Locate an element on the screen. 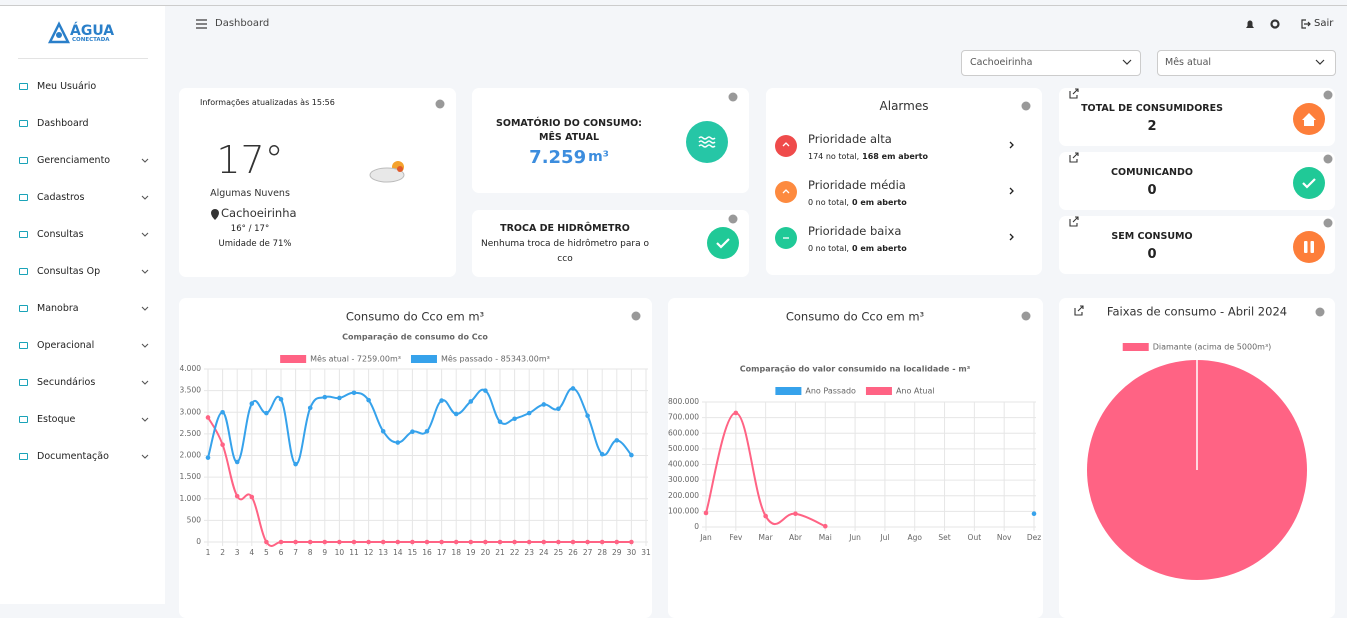  weather-condition: Algumas Nuvens is located at coordinates (250, 193).